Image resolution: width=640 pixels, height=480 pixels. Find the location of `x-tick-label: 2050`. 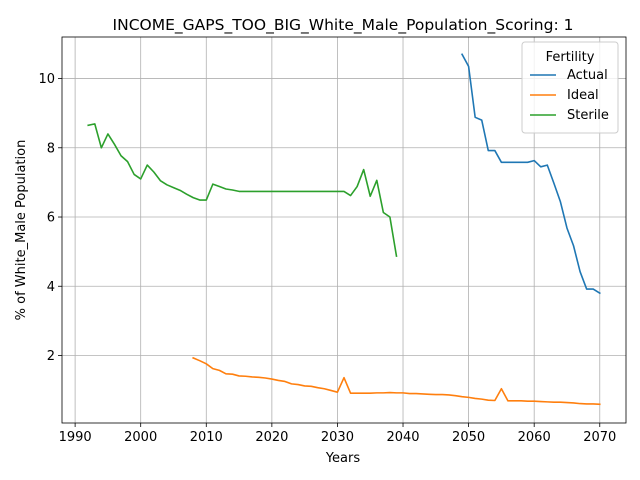

x-tick-label: 2050 is located at coordinates (468, 437).